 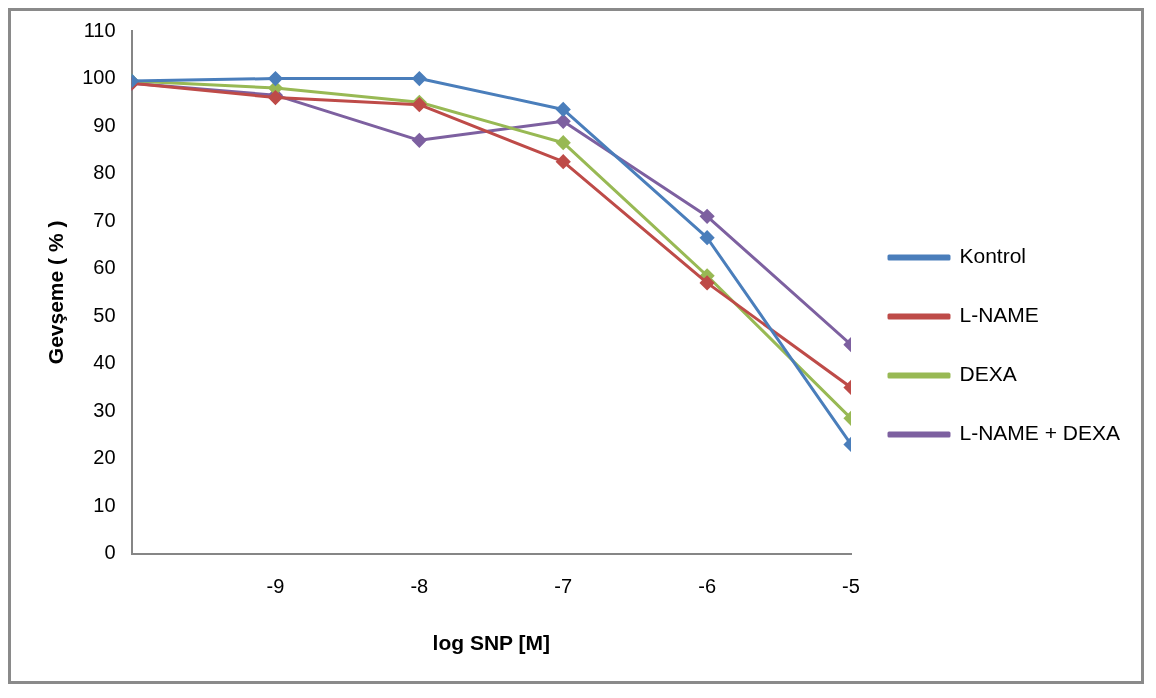 What do you see at coordinates (104, 504) in the screenshot?
I see `y-tick-label: 10` at bounding box center [104, 504].